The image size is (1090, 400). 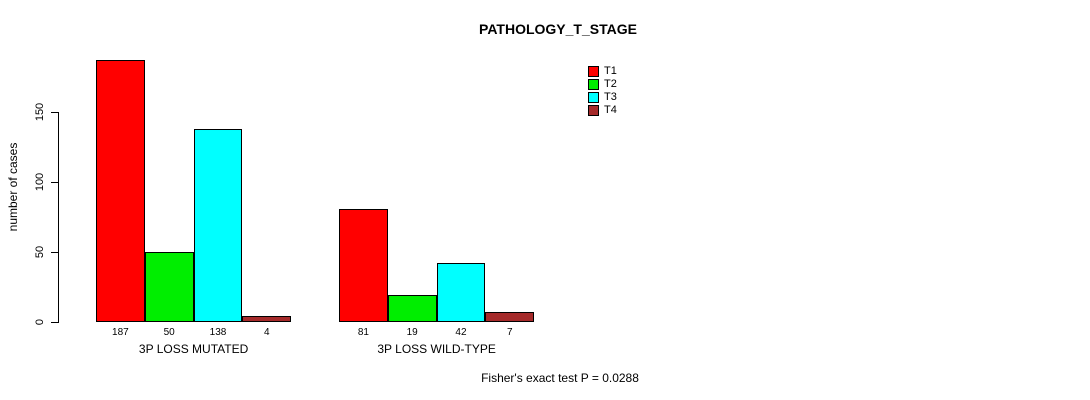 What do you see at coordinates (610, 97) in the screenshot?
I see `legend-label-t3: T3` at bounding box center [610, 97].